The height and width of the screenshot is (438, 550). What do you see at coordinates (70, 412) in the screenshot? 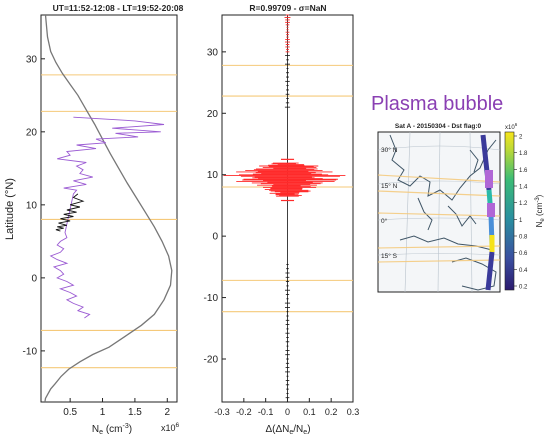
I see `ne-xtick-label: 0.5` at bounding box center [70, 412].